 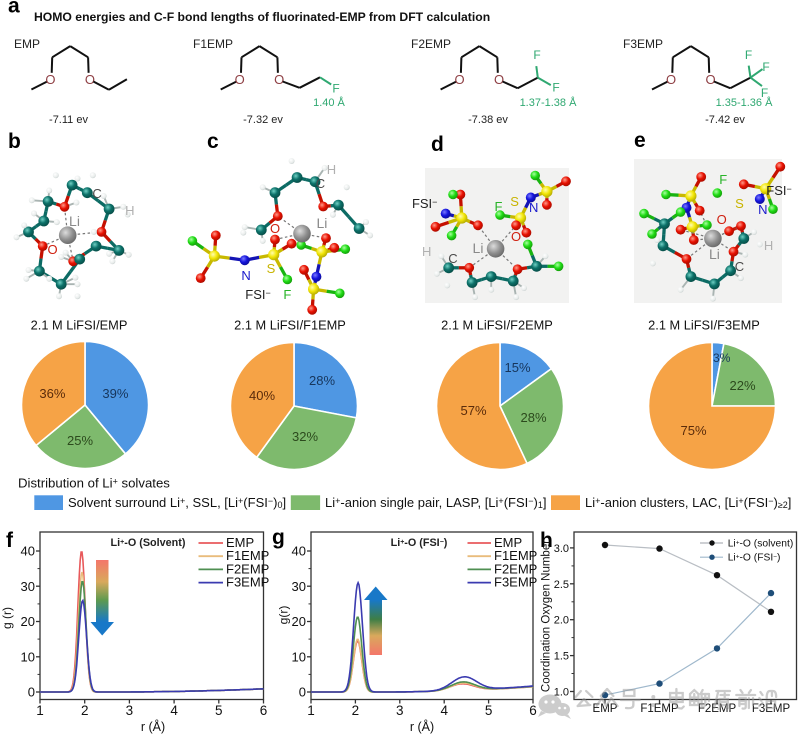 What do you see at coordinates (80, 440) in the screenshot?
I see `svg-text: 25%` at bounding box center [80, 440].